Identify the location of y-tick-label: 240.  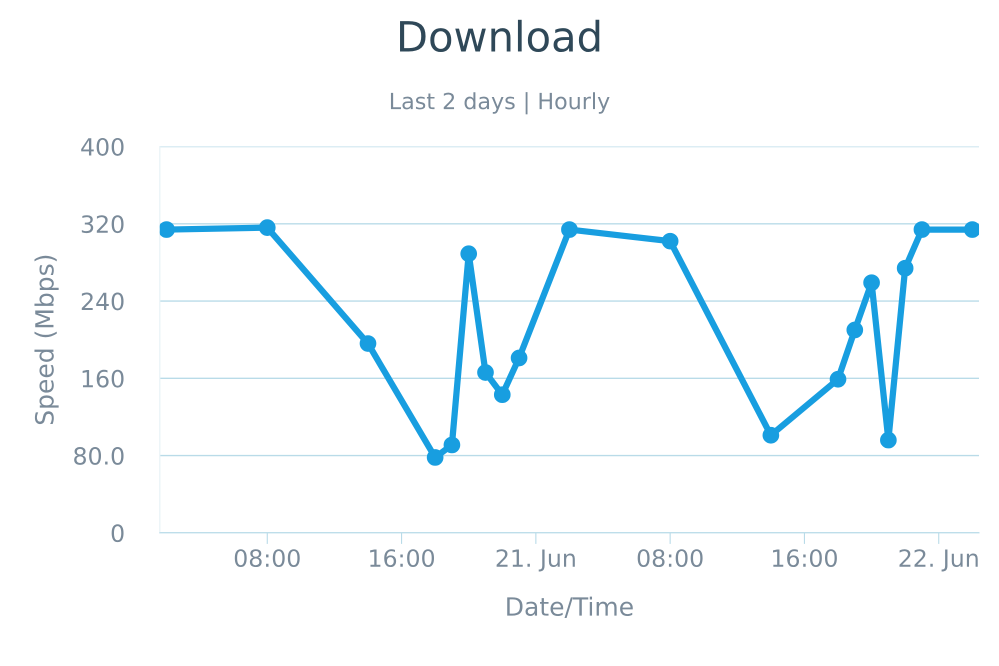
(103, 301).